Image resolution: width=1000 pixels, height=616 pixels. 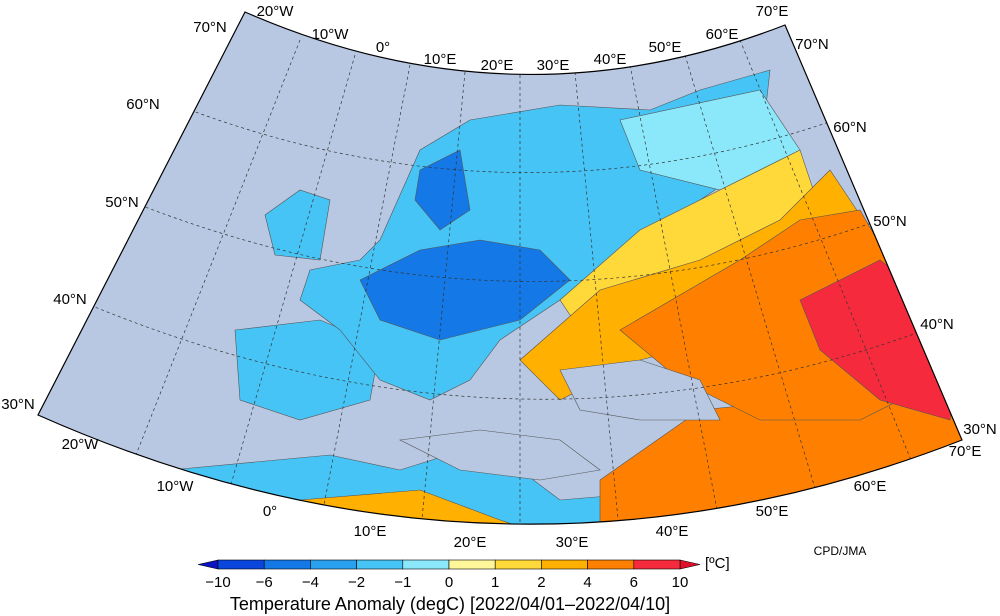 What do you see at coordinates (449, 582) in the screenshot?
I see `colorbar-tick-label: 0` at bounding box center [449, 582].